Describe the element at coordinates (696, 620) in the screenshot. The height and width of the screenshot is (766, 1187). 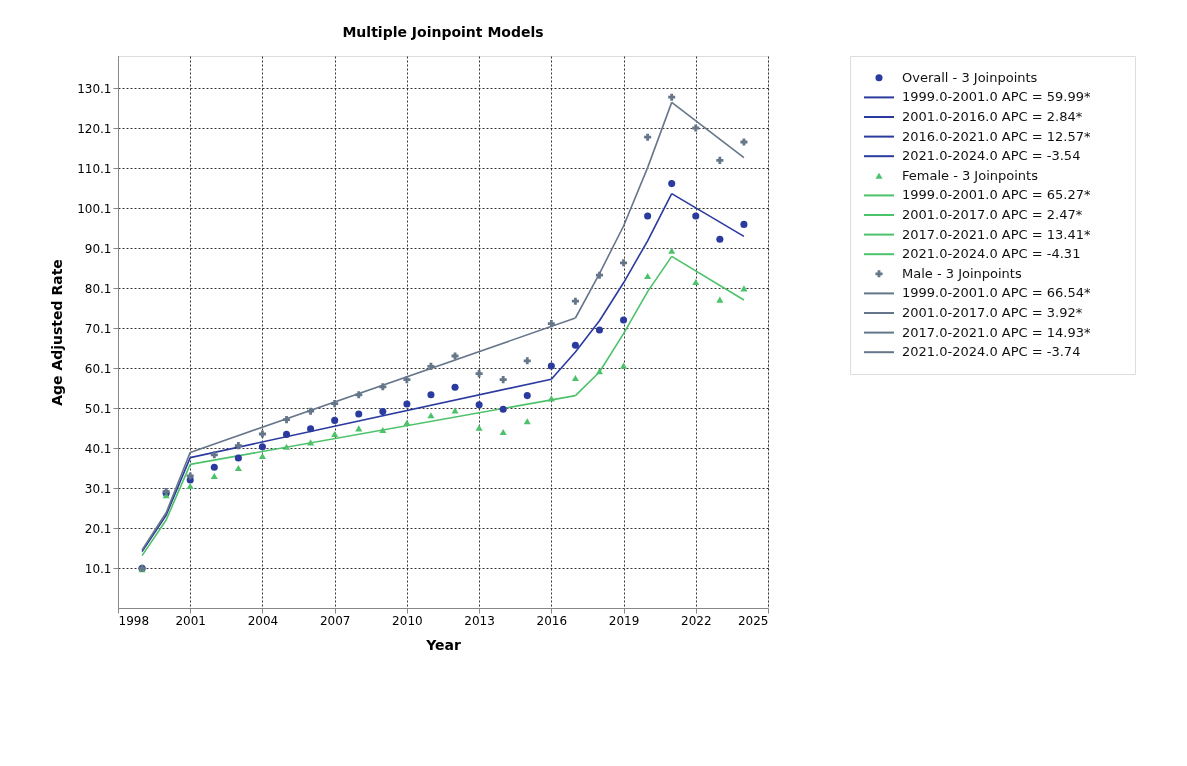
I see `x-tick-label: 2022` at that location.